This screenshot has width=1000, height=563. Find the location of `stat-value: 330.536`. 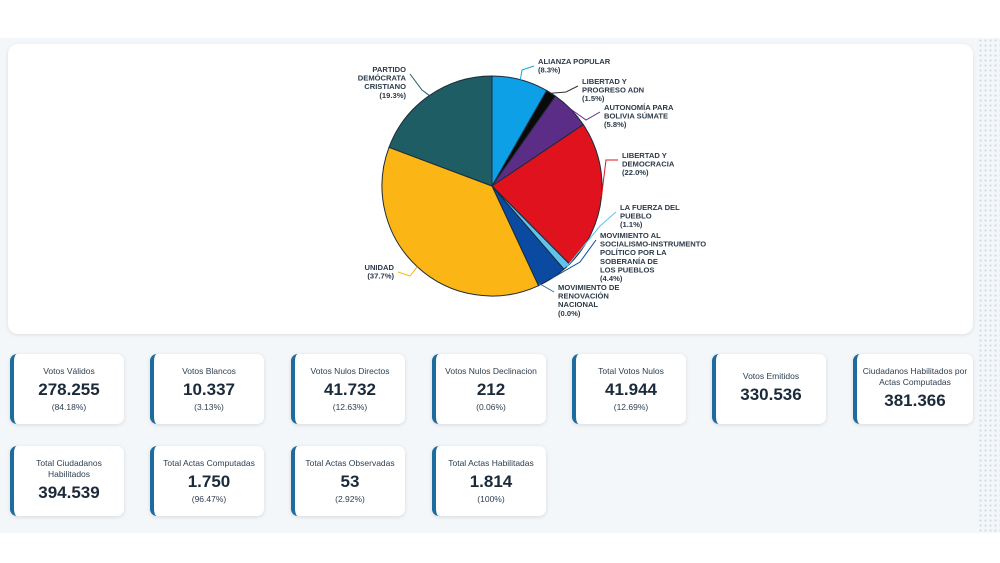

stat-value: 330.536 is located at coordinates (771, 394).